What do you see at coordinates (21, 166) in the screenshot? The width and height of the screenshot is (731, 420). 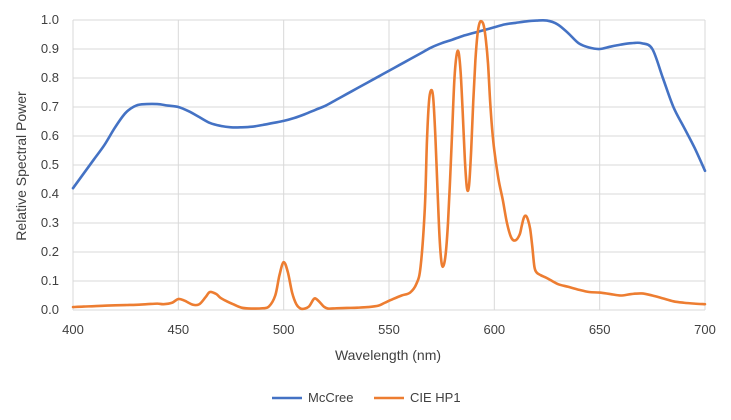 I see `y-axis-title: Relative Spectral Power` at bounding box center [21, 166].